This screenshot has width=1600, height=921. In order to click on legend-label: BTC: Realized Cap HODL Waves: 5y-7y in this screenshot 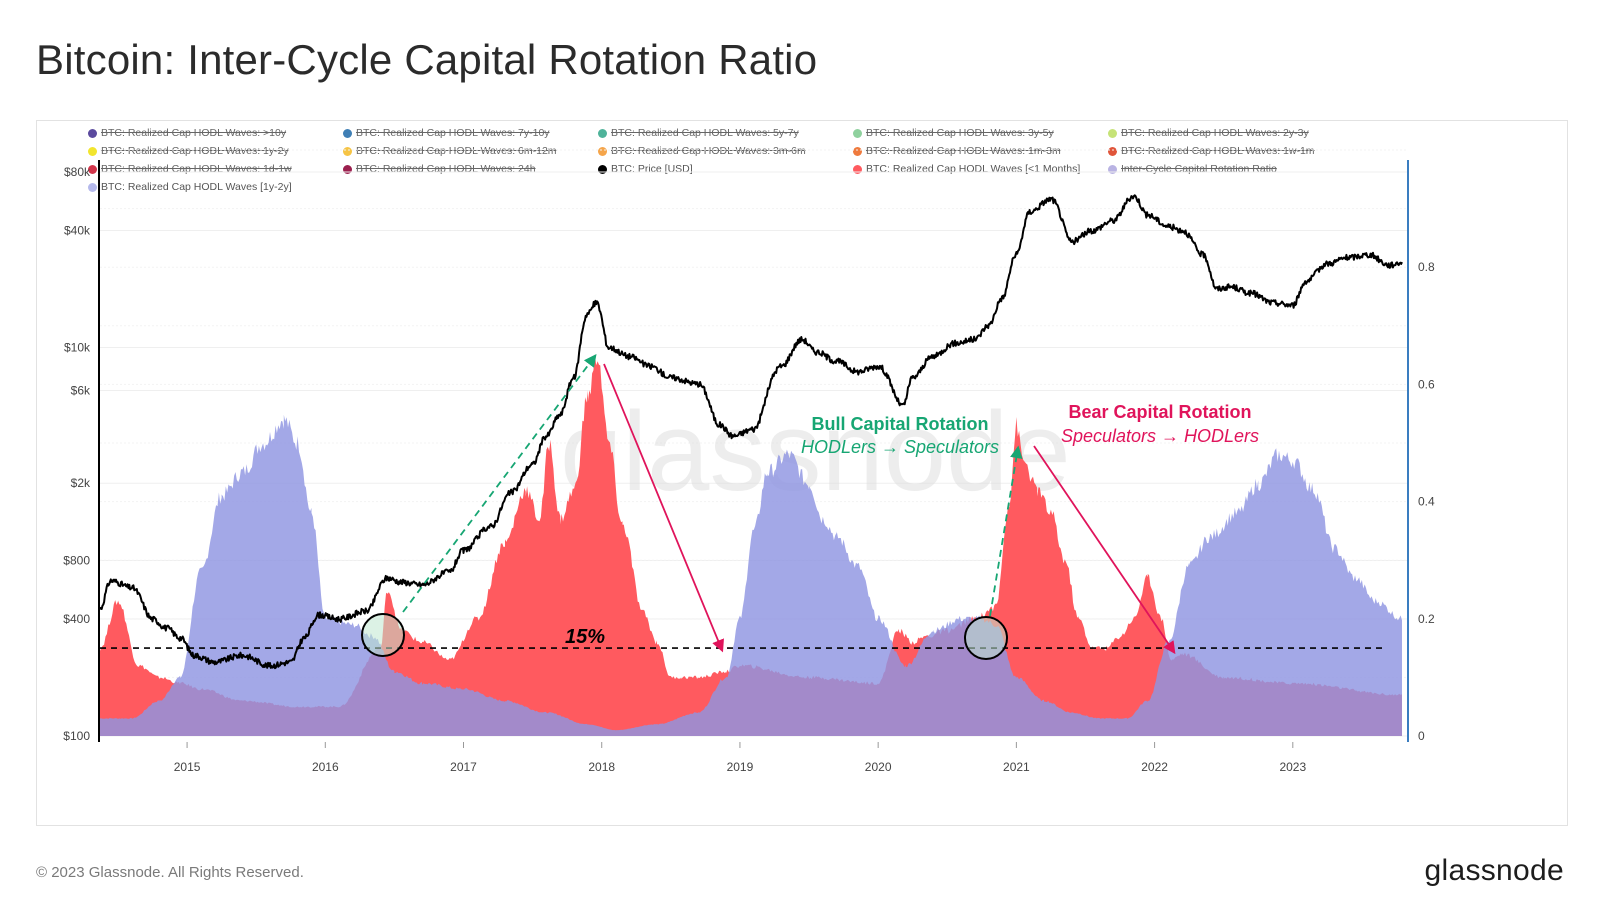, I will do `click(705, 133)`.